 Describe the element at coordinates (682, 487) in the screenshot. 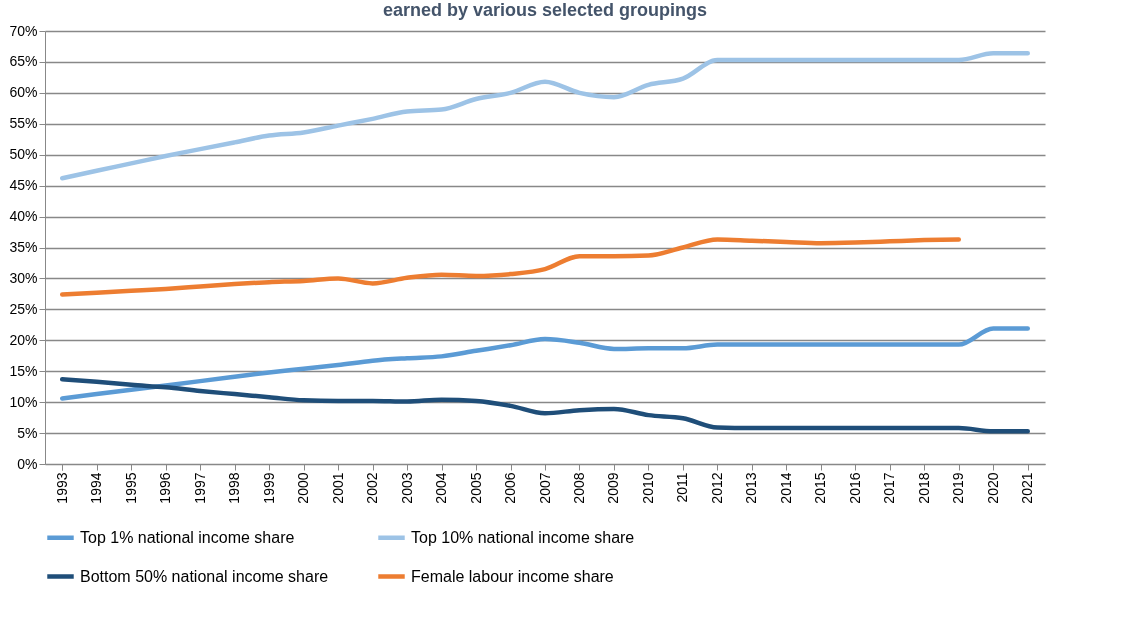

I see `x-tick-label: 2011` at that location.